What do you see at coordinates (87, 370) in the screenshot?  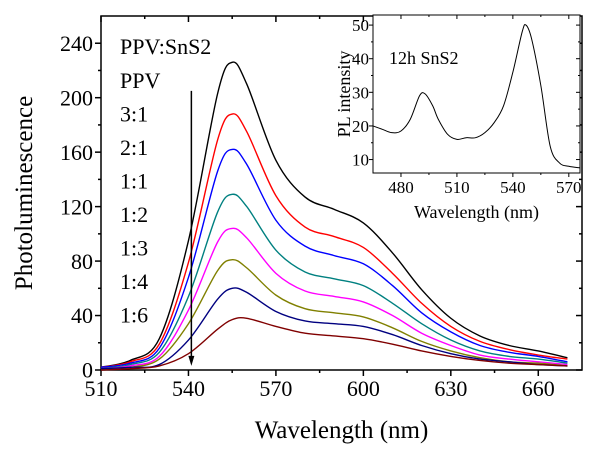 I see `y-tick-label: 0` at bounding box center [87, 370].